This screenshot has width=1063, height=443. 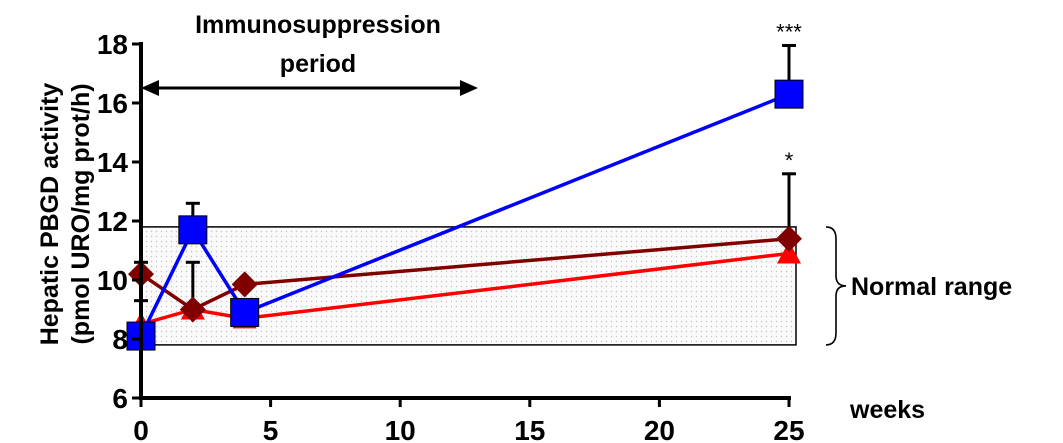 What do you see at coordinates (659, 429) in the screenshot?
I see `x-tick-label-4: 20` at bounding box center [659, 429].